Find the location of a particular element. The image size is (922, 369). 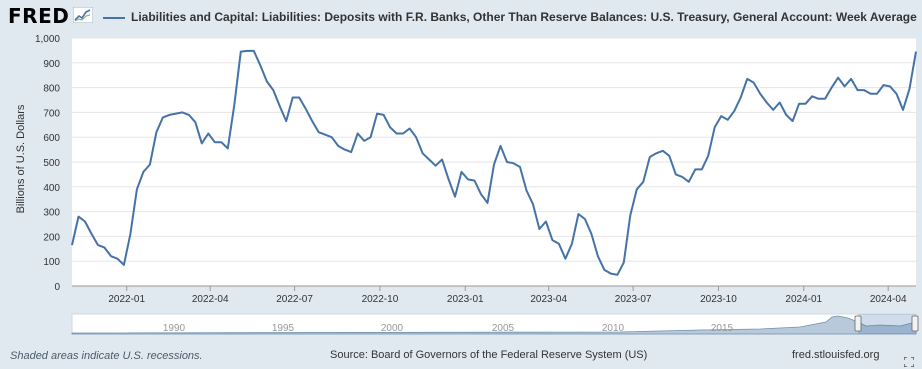

x-tick-label: 2024-01 is located at coordinates (803, 299).